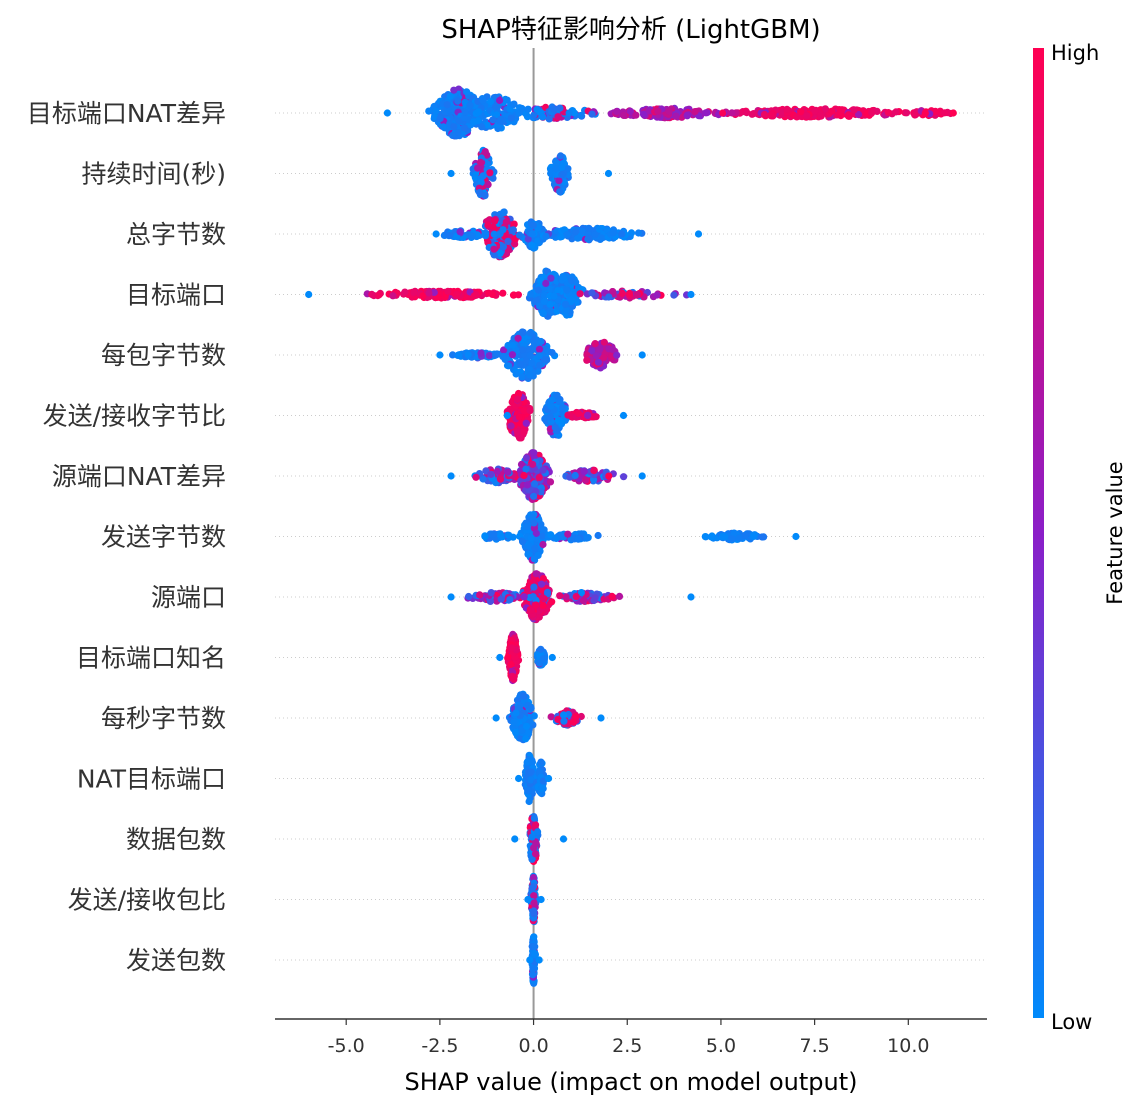  What do you see at coordinates (631, 1082) in the screenshot?
I see `x-axis-title: SHAP value (impact on model output)` at bounding box center [631, 1082].